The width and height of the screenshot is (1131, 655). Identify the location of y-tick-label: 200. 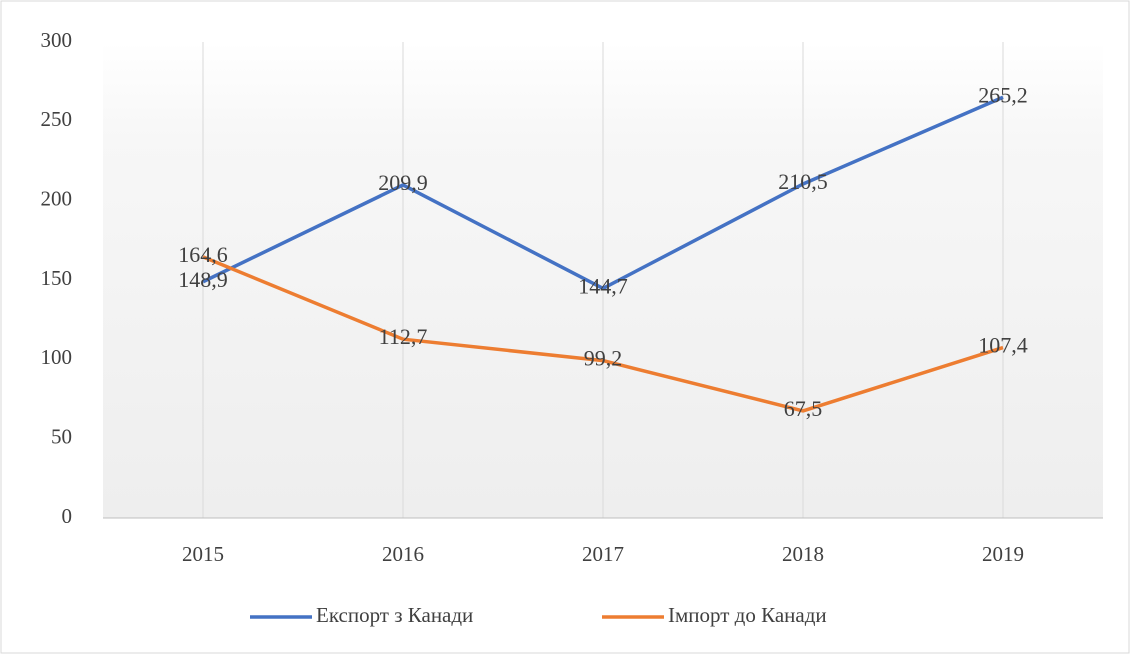
(57, 198).